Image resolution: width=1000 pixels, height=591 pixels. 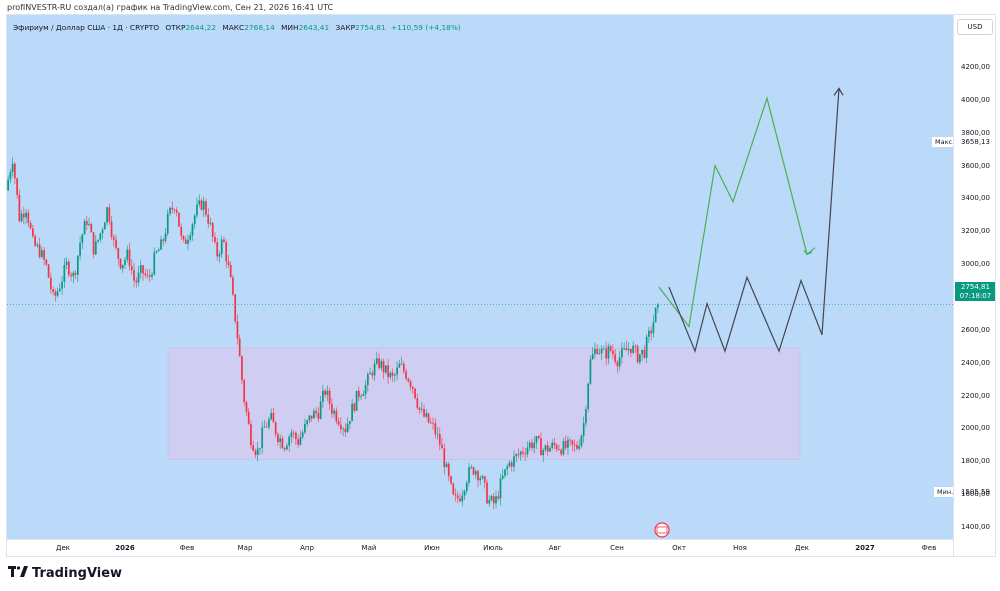 I want to click on max-price-value: 3658,13, so click(x=975, y=142).